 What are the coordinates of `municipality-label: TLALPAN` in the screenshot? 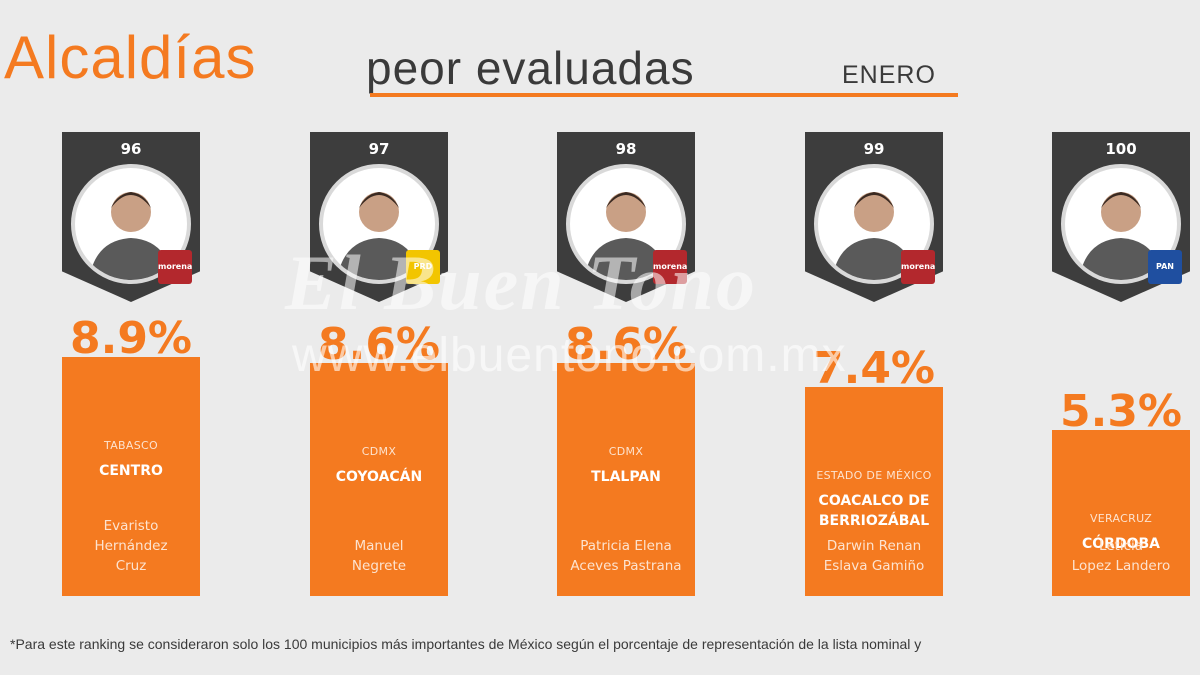 It's located at (626, 477).